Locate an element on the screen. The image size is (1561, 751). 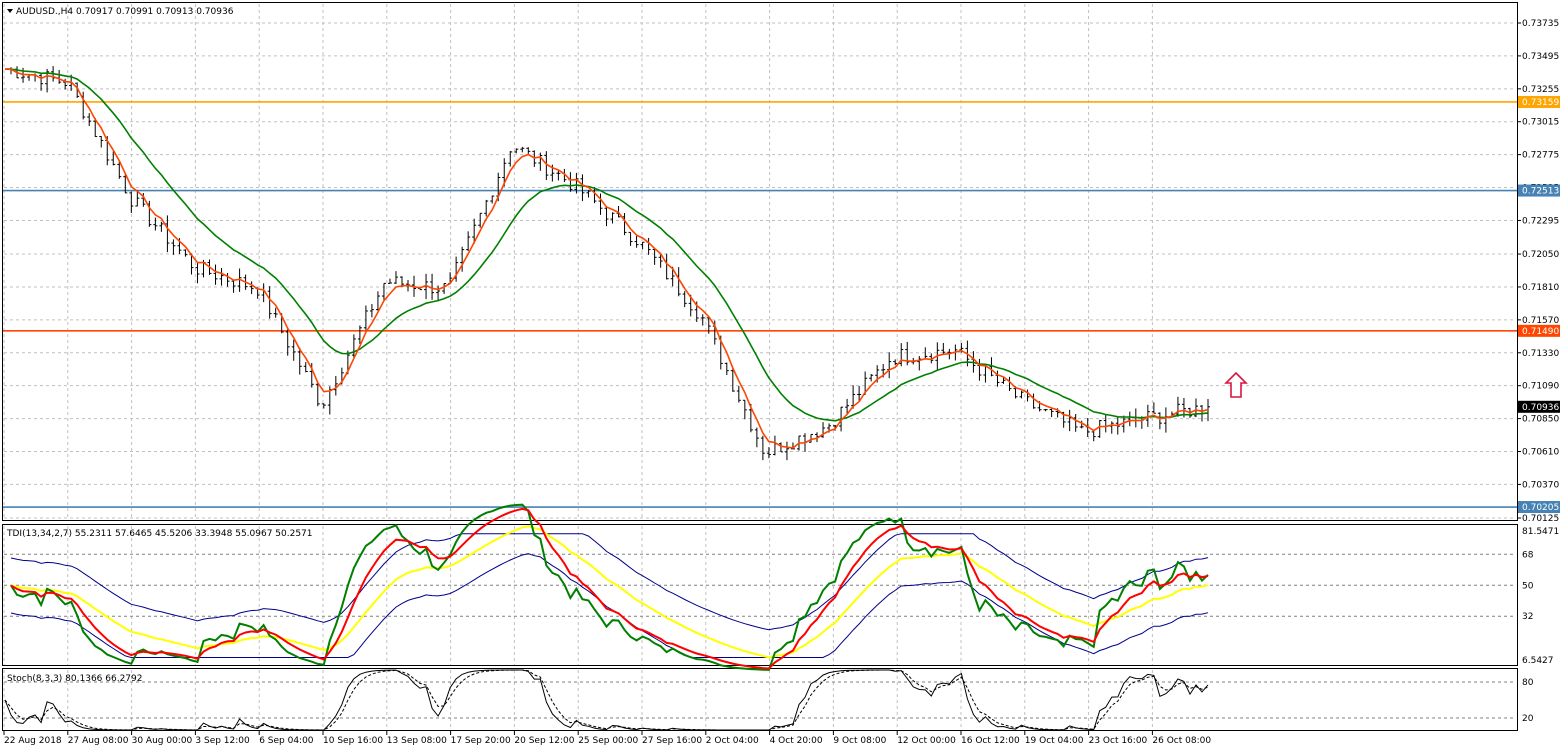
time-tick-label: 27 Aug 08:00 is located at coordinates (98, 741).